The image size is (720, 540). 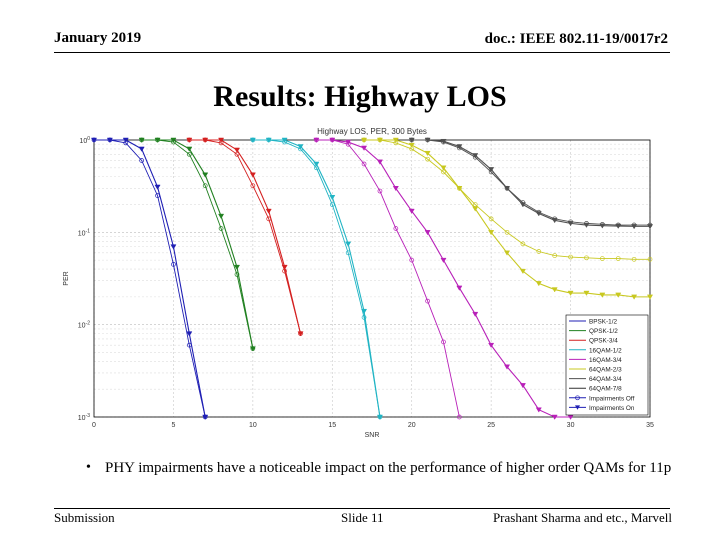 What do you see at coordinates (412, 425) in the screenshot?
I see `x-tick-label: 20` at bounding box center [412, 425].